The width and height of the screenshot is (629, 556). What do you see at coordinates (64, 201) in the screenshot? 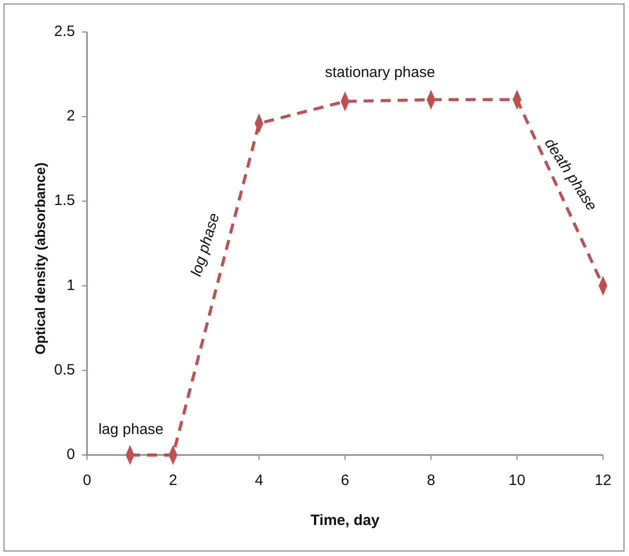
I see `y-tick-label: 1.5` at bounding box center [64, 201].